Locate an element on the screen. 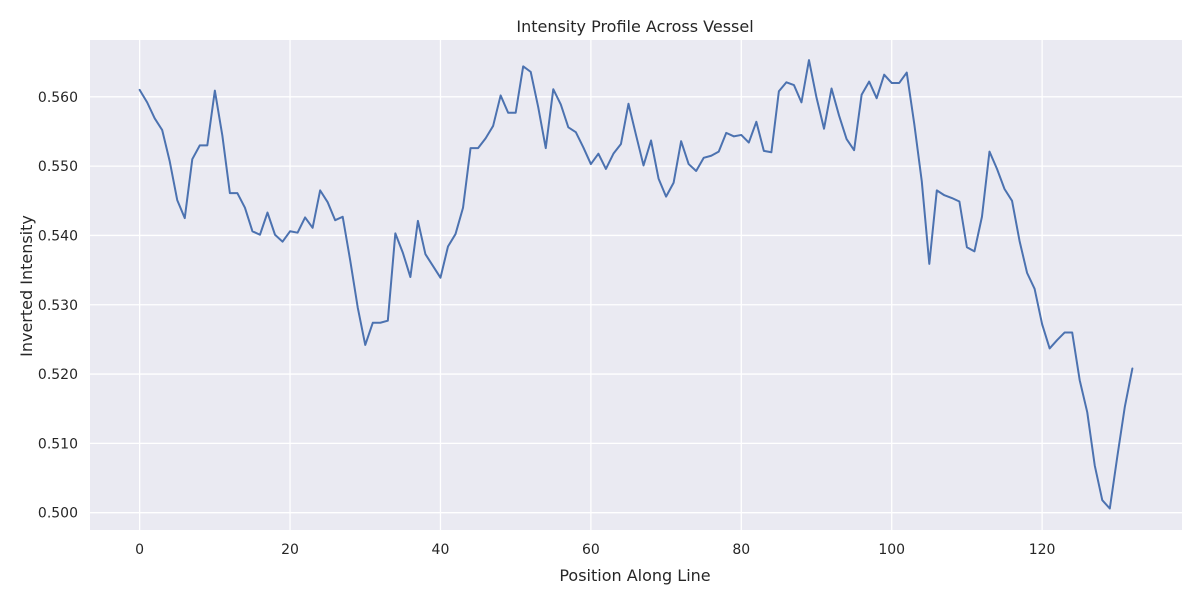 This screenshot has width=1200, height=600. x-axis-title: Position Along Line is located at coordinates (634, 575).